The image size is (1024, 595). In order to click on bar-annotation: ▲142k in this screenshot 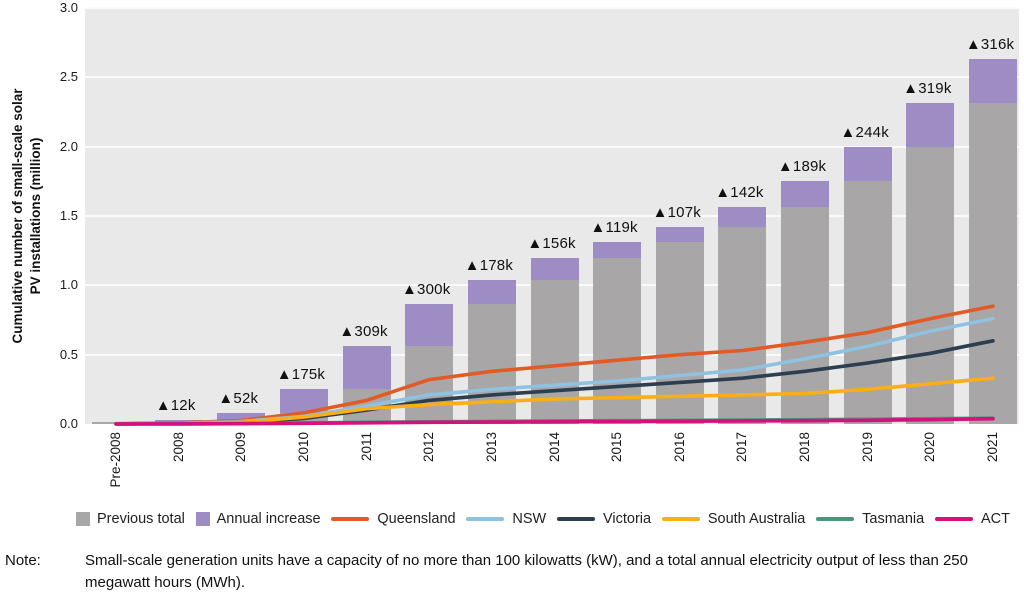, I will do `click(739, 193)`.